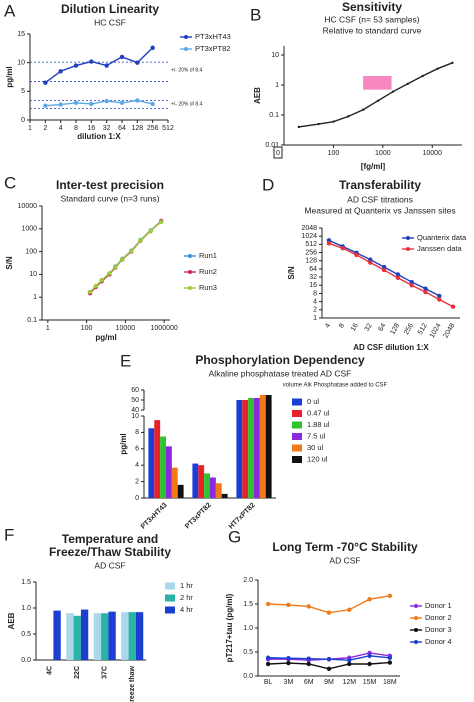 This screenshot has height=702, width=474. What do you see at coordinates (423, 329) in the screenshot?
I see `x-tick-label: 512` at bounding box center [423, 329].